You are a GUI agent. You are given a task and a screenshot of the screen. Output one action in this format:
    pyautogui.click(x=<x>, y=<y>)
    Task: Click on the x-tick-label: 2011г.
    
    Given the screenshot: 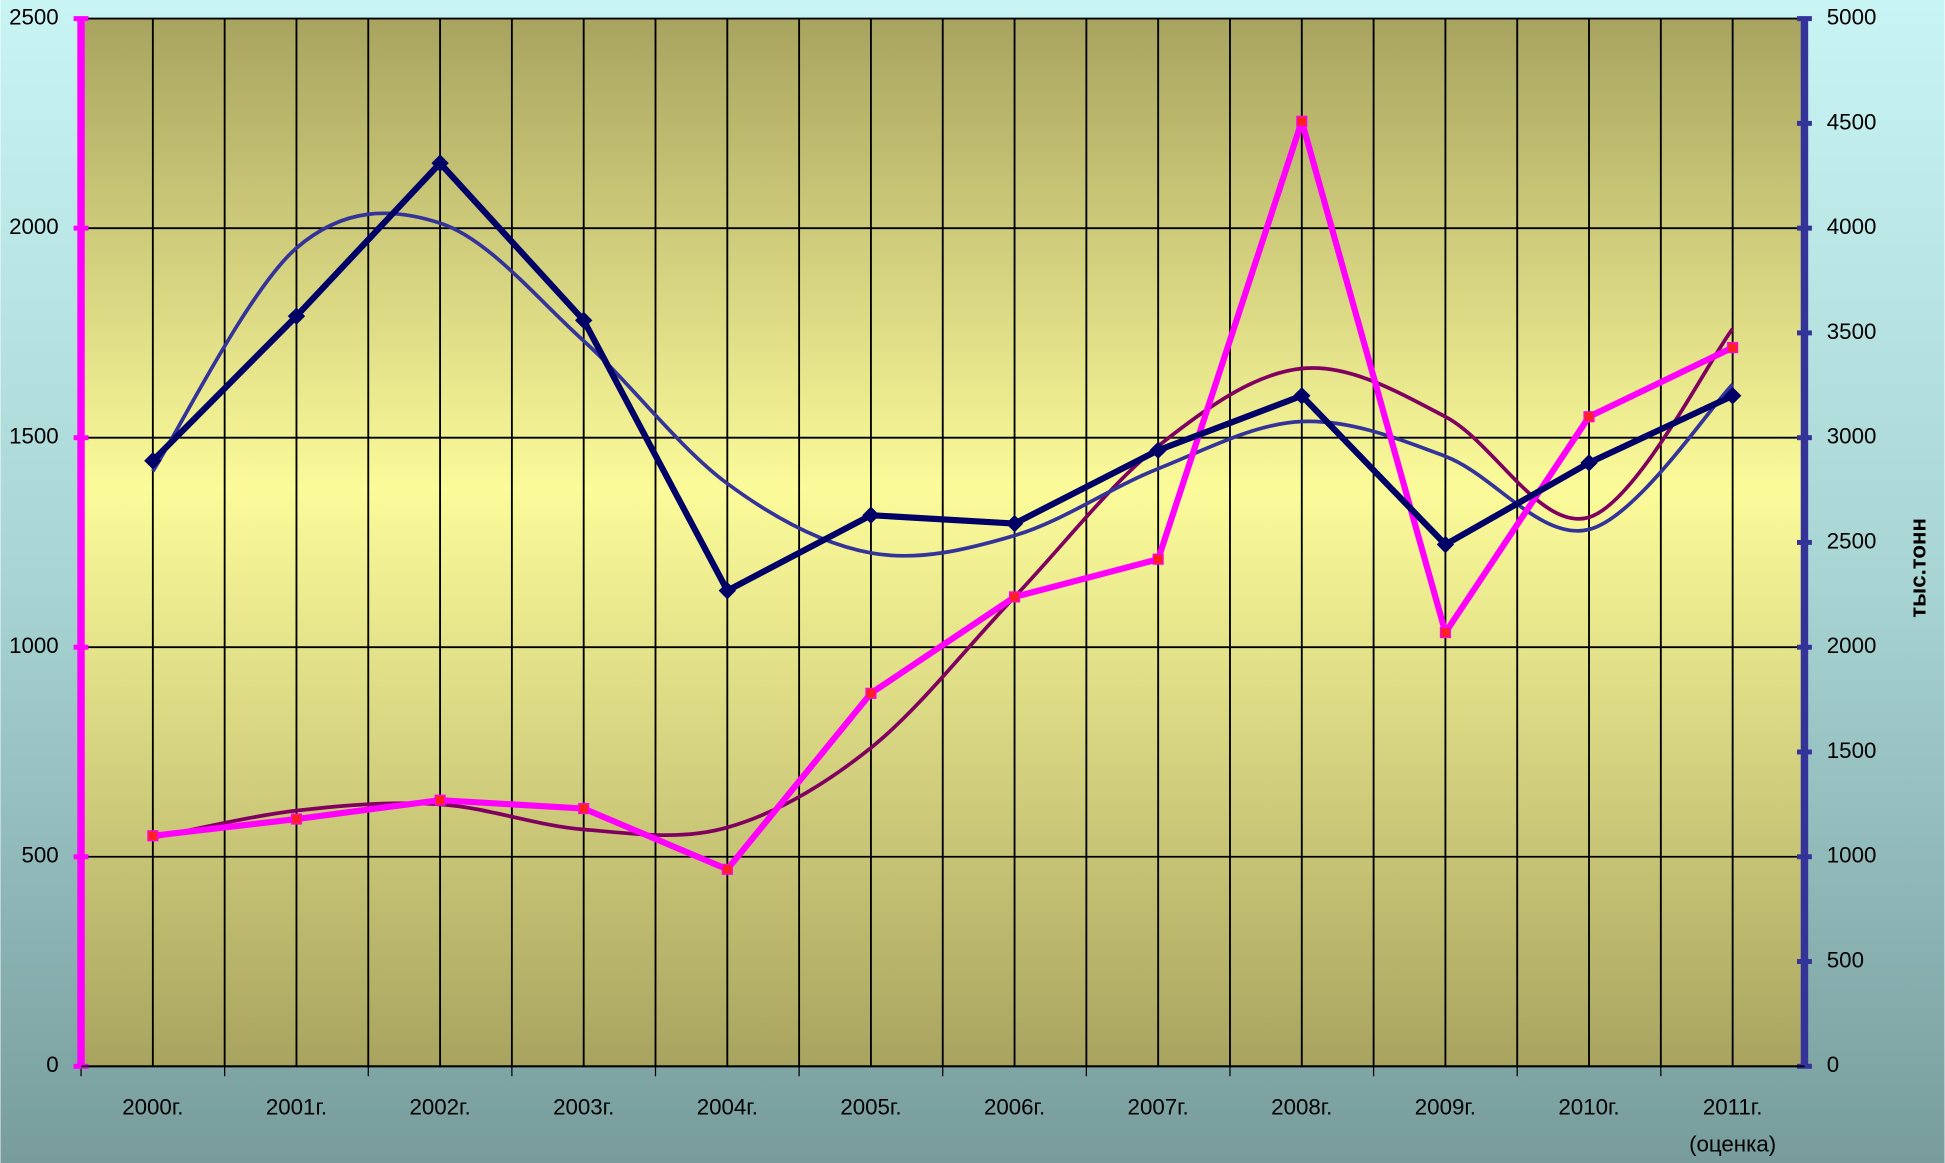 What is the action you would take?
    pyautogui.click(x=1733, y=1106)
    